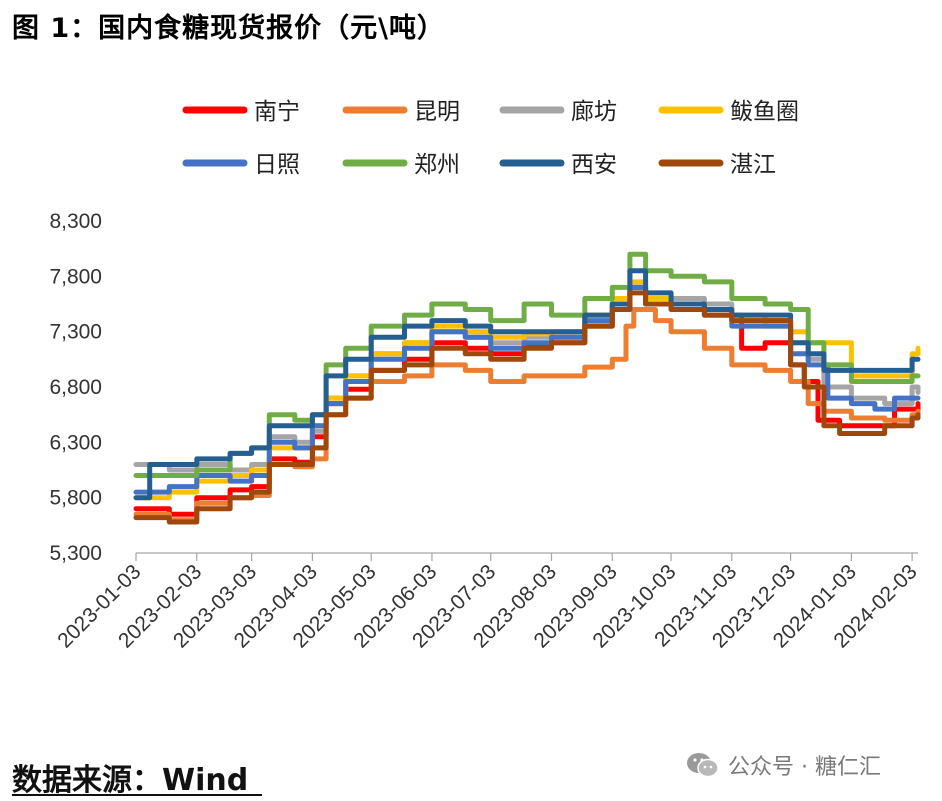 The width and height of the screenshot is (942, 801). I want to click on legend-label: 郑州, so click(437, 165).